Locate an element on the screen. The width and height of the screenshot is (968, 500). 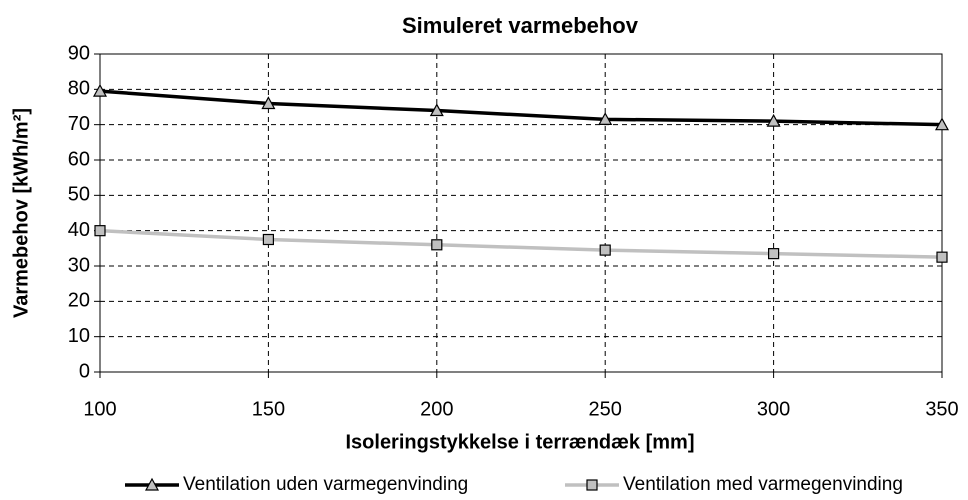
x-tick-label: 300 is located at coordinates (773, 409).